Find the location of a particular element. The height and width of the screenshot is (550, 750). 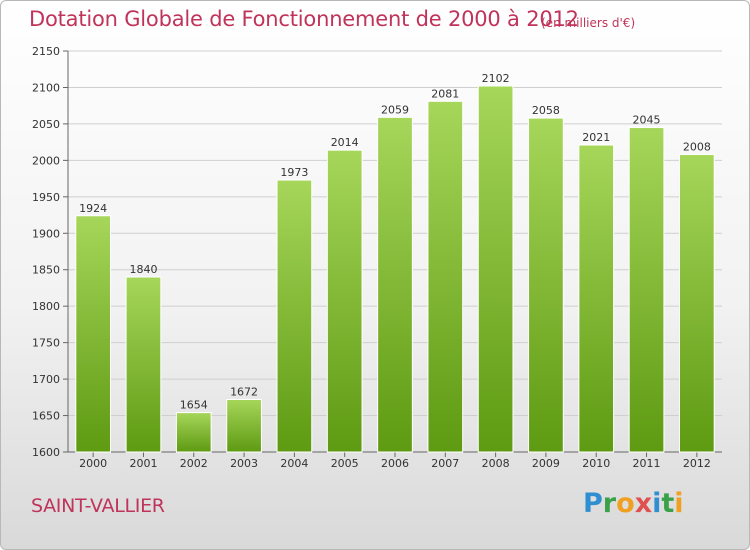

bar-value-label: 2008 is located at coordinates (697, 147).